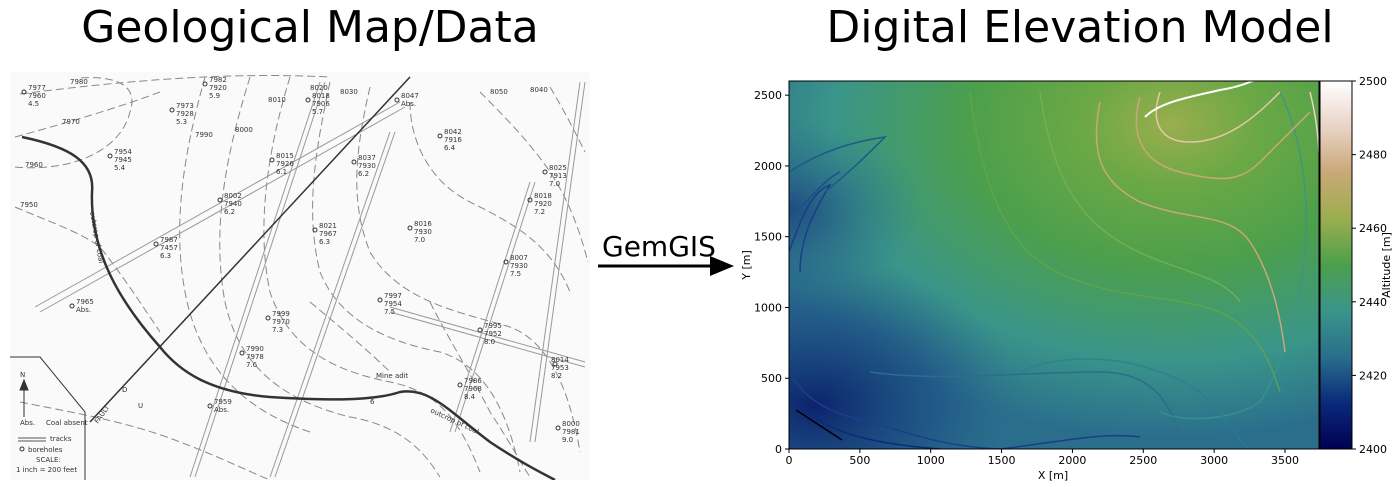 The width and height of the screenshot is (1400, 487). I want to click on borehole-val: 7.6, so click(252, 365).